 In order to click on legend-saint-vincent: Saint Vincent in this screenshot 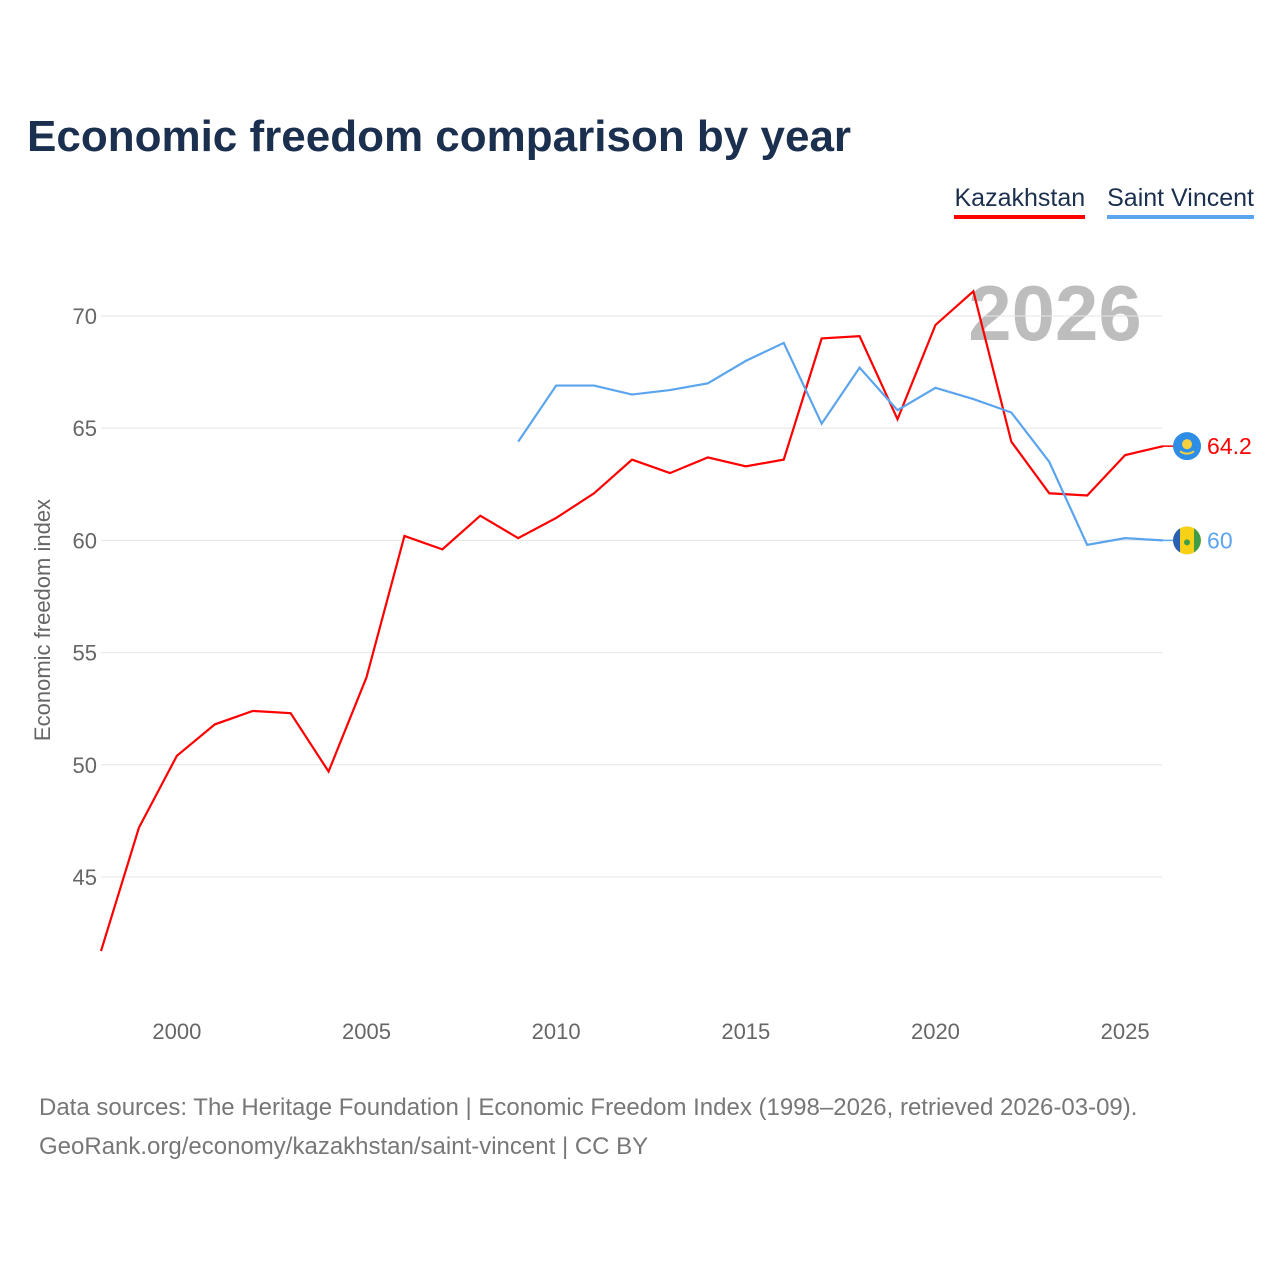, I will do `click(1180, 201)`.